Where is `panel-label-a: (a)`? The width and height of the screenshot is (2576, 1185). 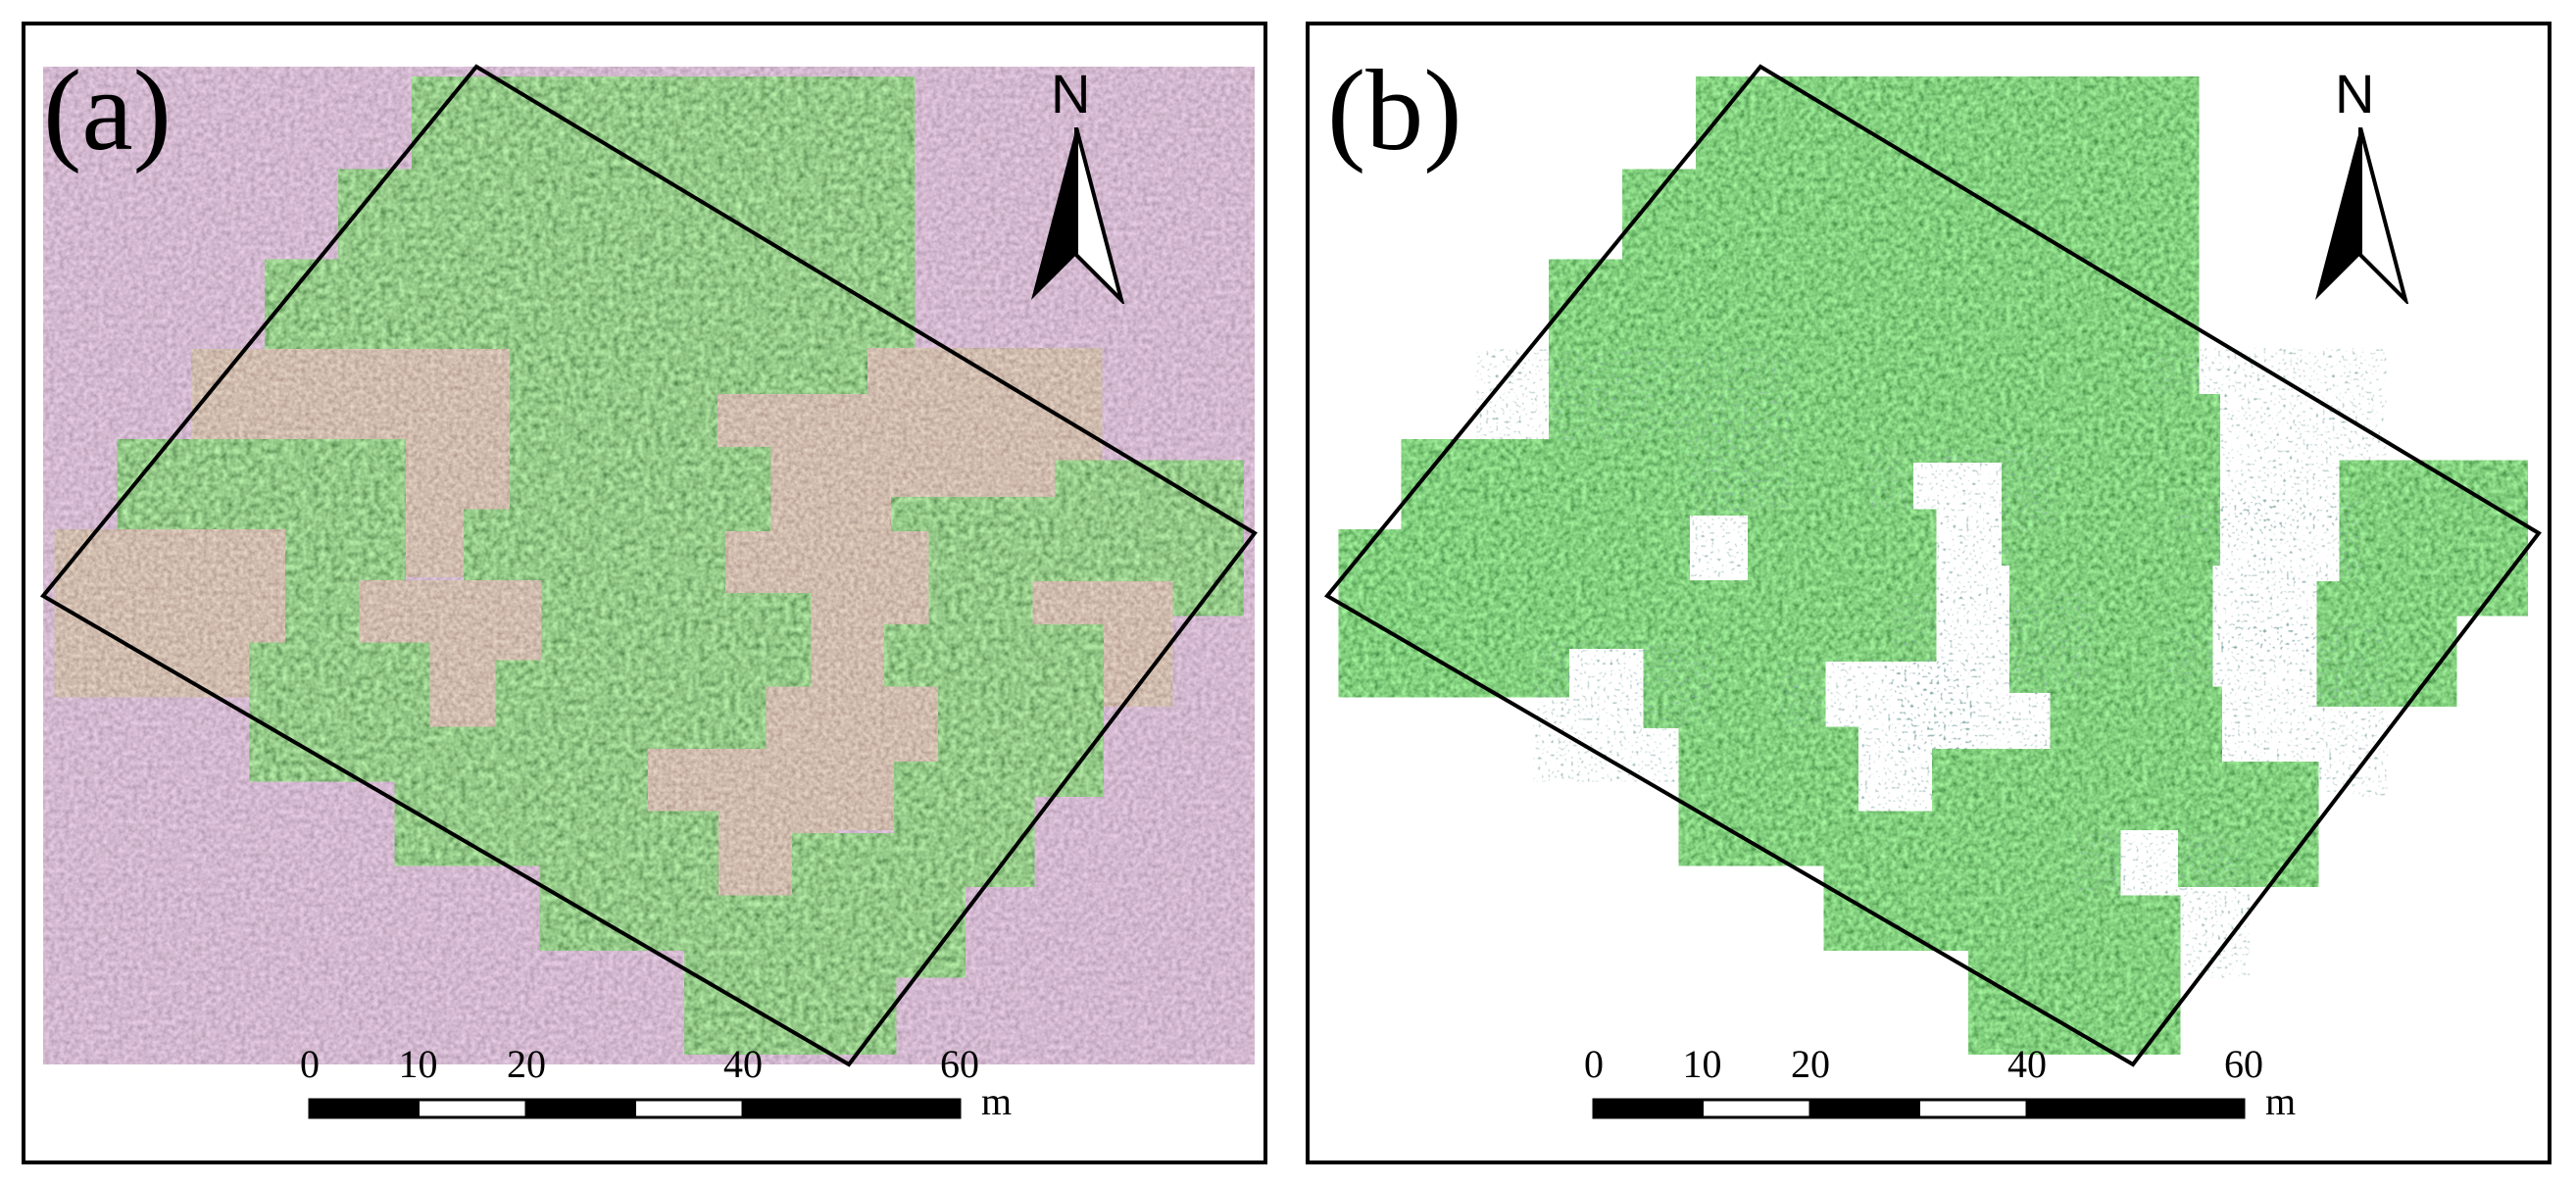 panel-label-a: (a) is located at coordinates (107, 110).